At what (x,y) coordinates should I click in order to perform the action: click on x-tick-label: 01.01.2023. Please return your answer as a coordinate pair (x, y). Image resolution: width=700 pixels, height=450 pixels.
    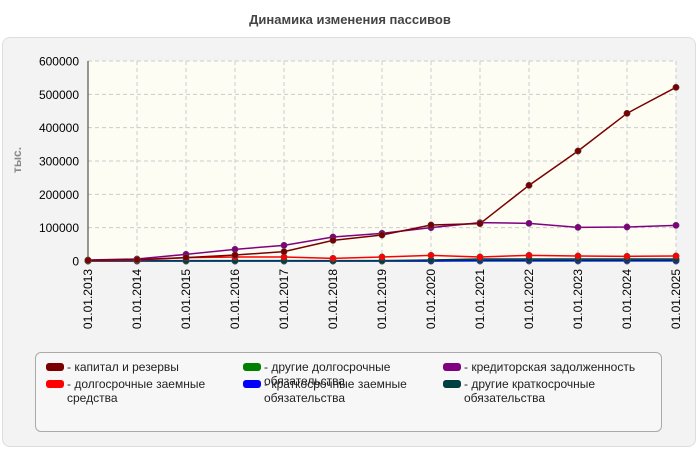
    Looking at the image, I should click on (578, 299).